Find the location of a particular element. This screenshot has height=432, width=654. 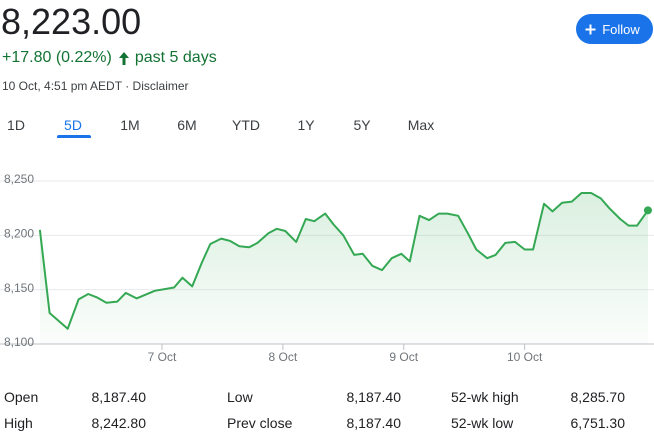

last-point is located at coordinates (647, 210).